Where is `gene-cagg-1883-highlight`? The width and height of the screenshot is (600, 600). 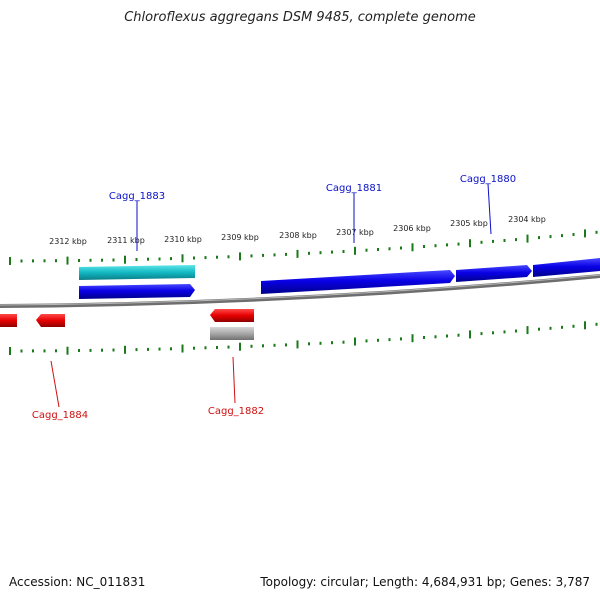
gene-cagg-1883-highlight is located at coordinates (137, 272).